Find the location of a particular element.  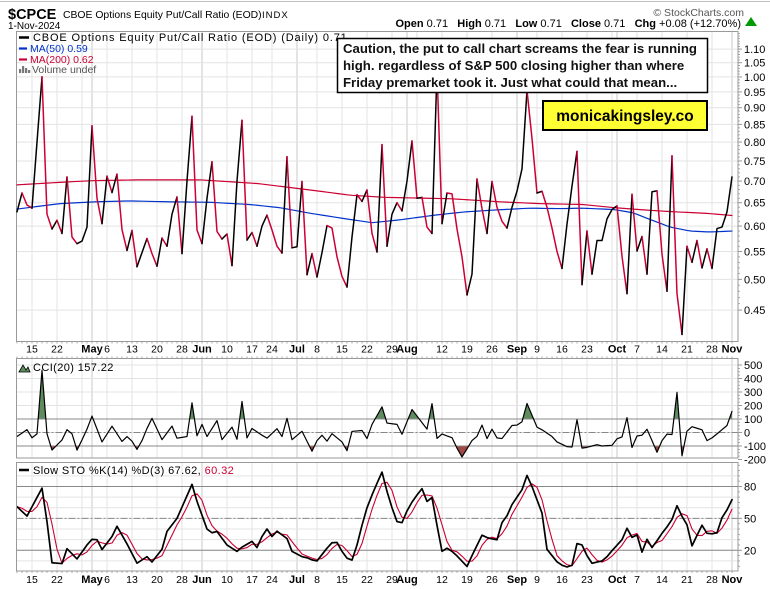

svg-text: 0.55 is located at coordinates (754, 253).